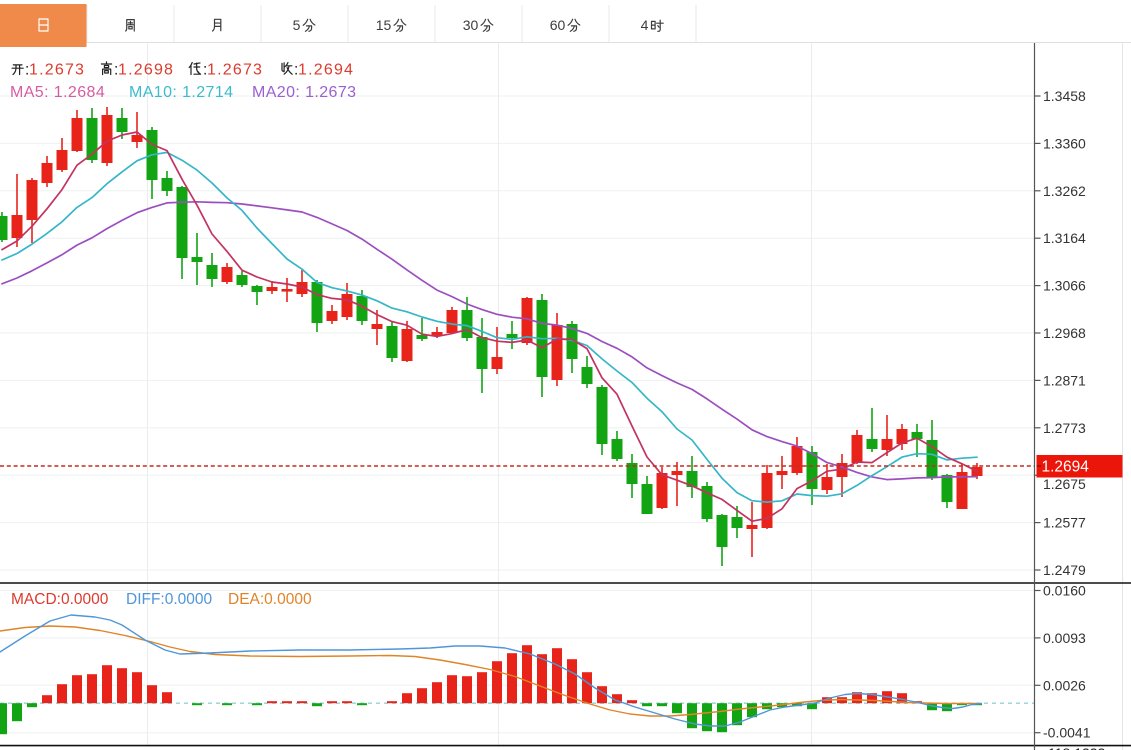 This screenshot has height=750, width=1131. Describe the element at coordinates (297, 25) in the screenshot. I see `svg-text: 5` at that location.